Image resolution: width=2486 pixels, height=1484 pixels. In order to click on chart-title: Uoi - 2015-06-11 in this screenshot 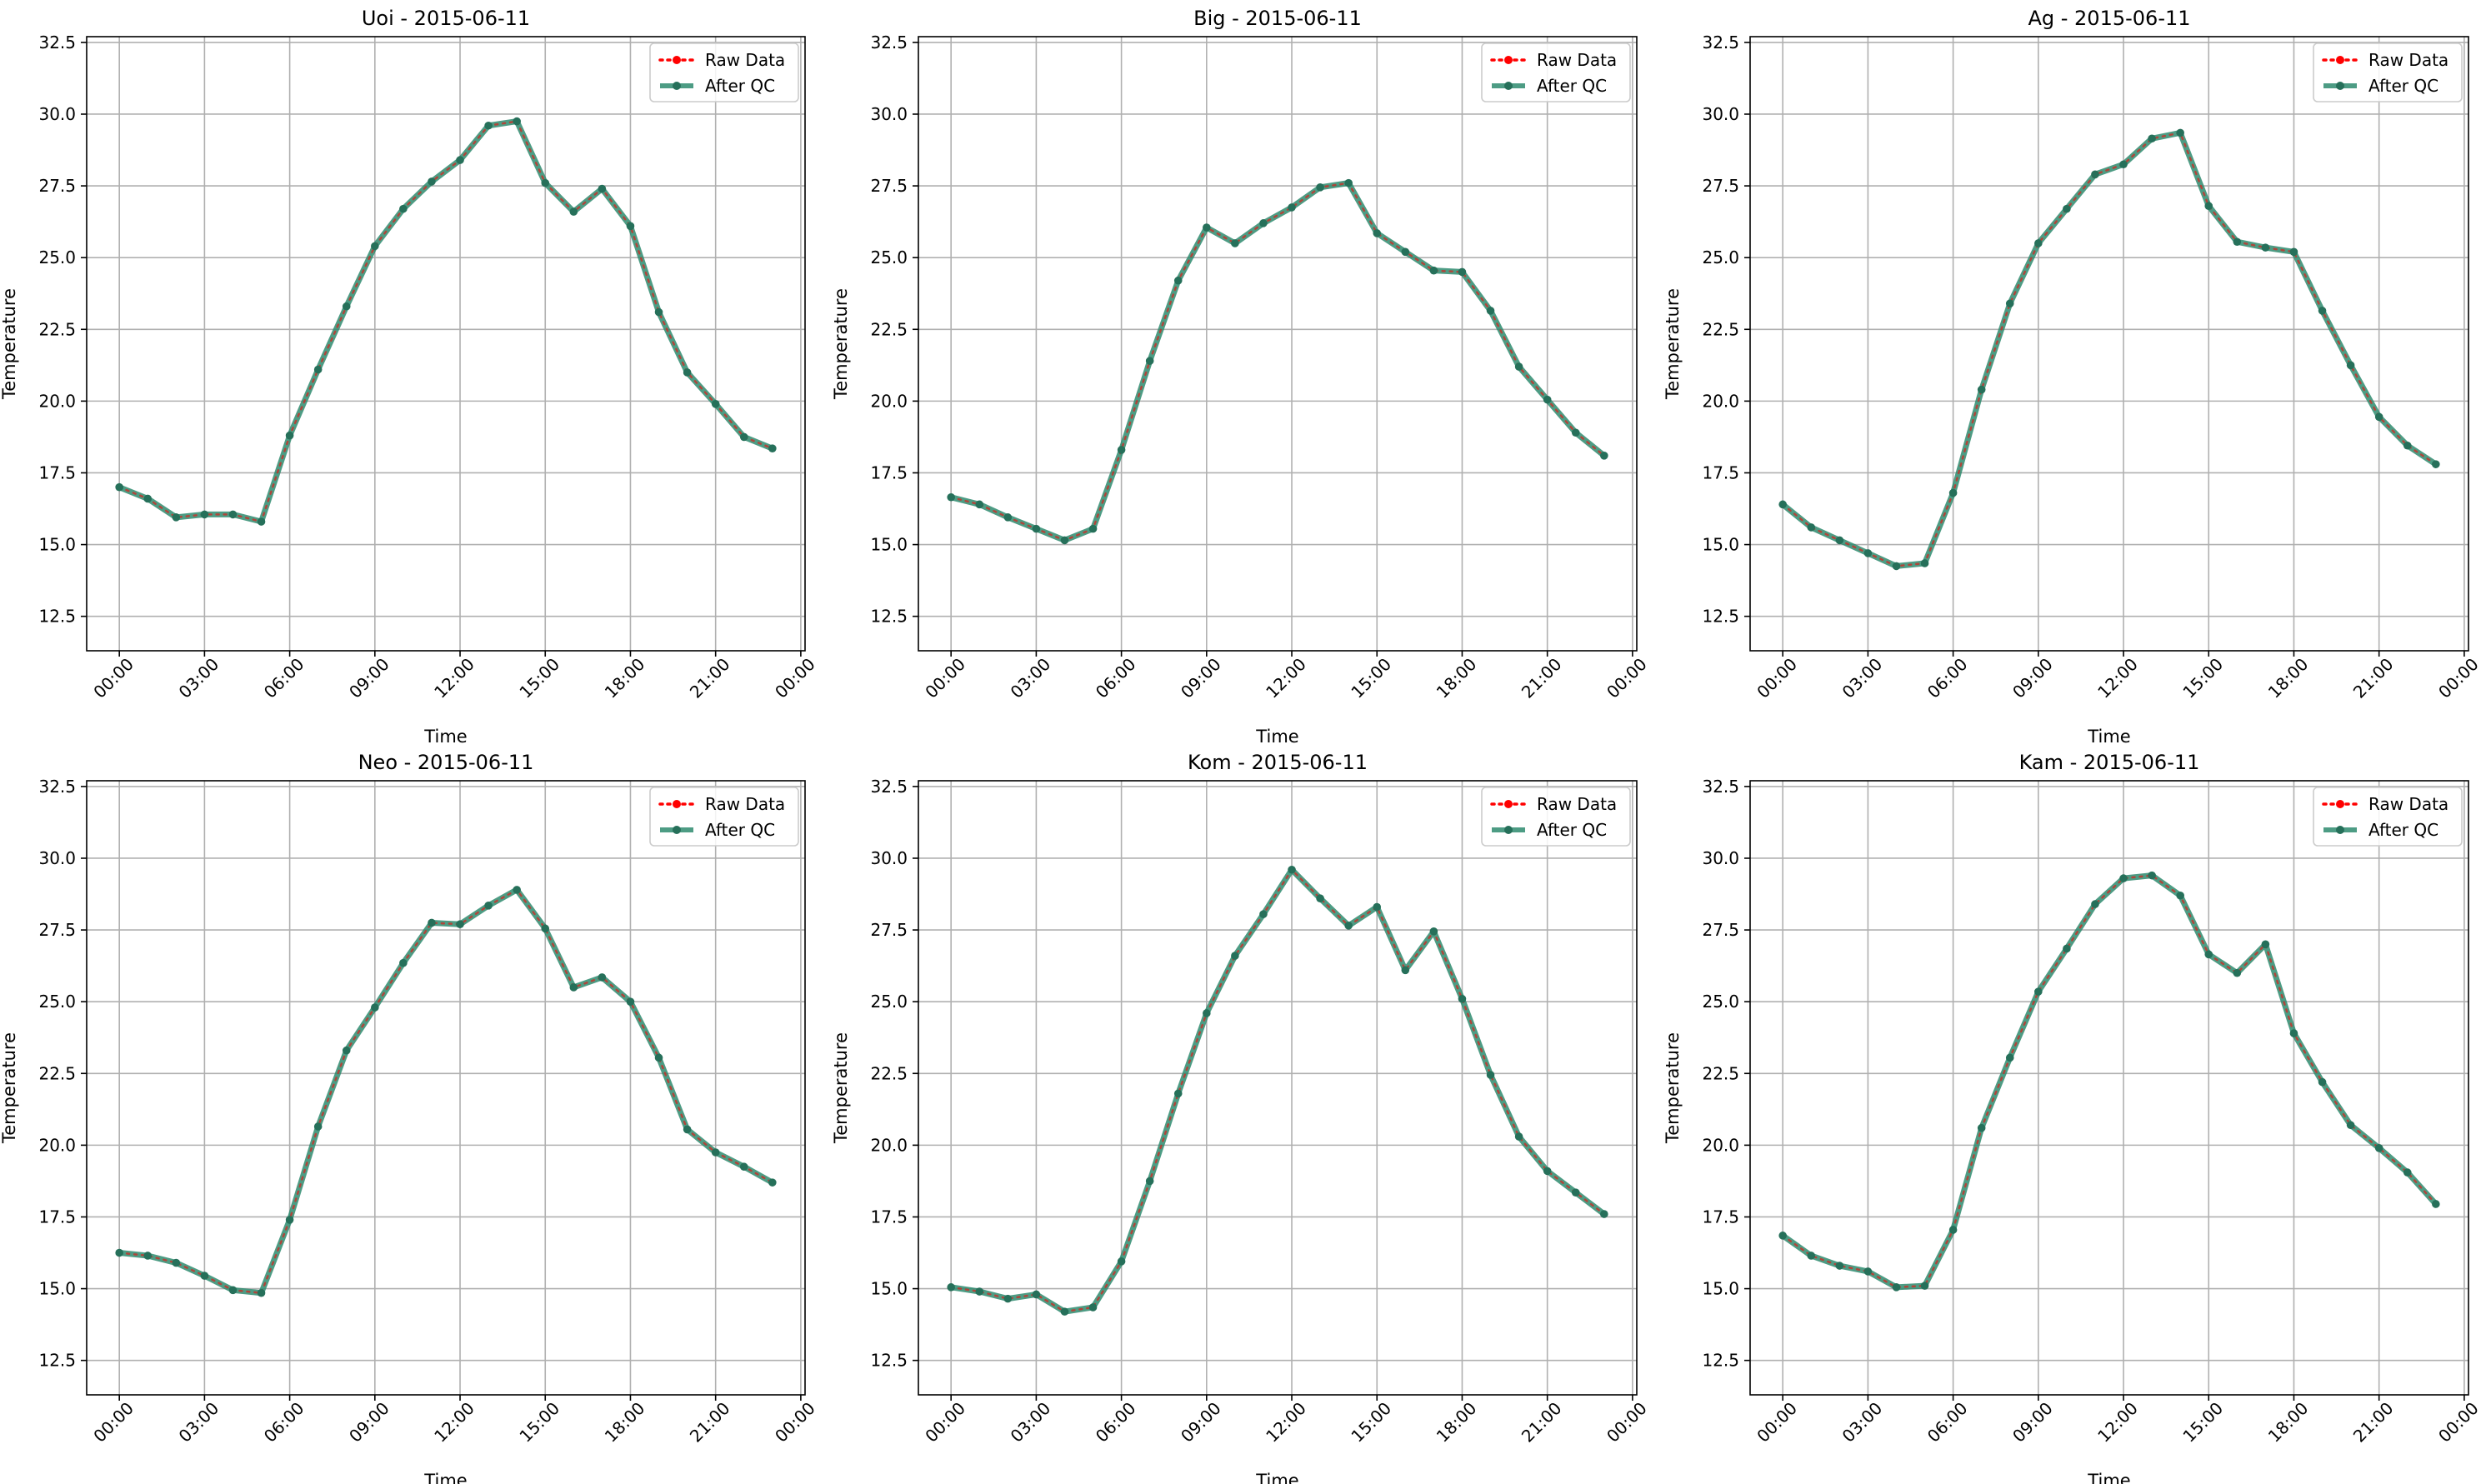, I will do `click(446, 18)`.